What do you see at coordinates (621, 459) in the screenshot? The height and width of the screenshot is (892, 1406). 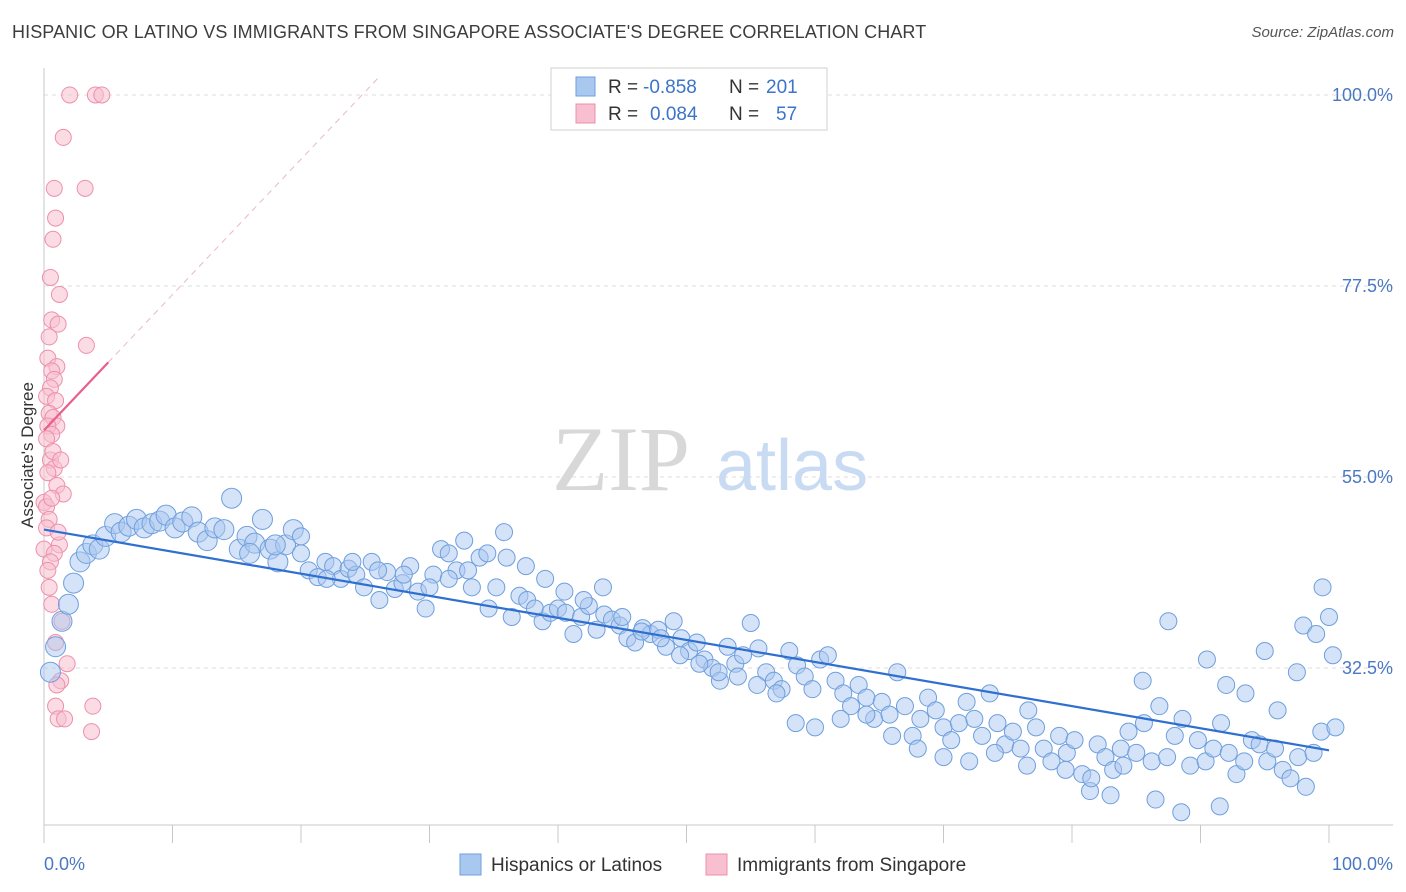 I see `watermark-zip: ZIP` at bounding box center [621, 459].